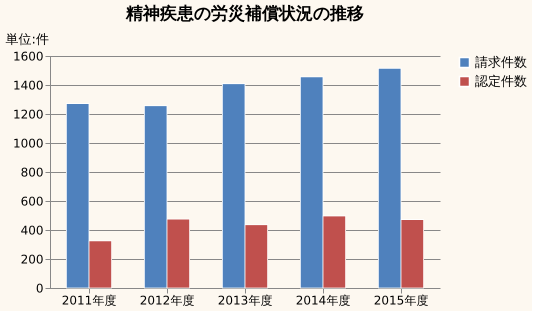  I want to click on x-tick-label: 2015年度, so click(401, 301).